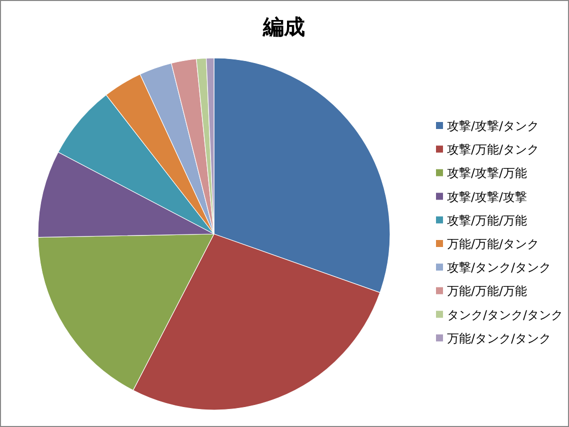  Describe the element at coordinates (487, 197) in the screenshot. I see `legend-label: 攻撃/攻撃/攻撃` at that location.